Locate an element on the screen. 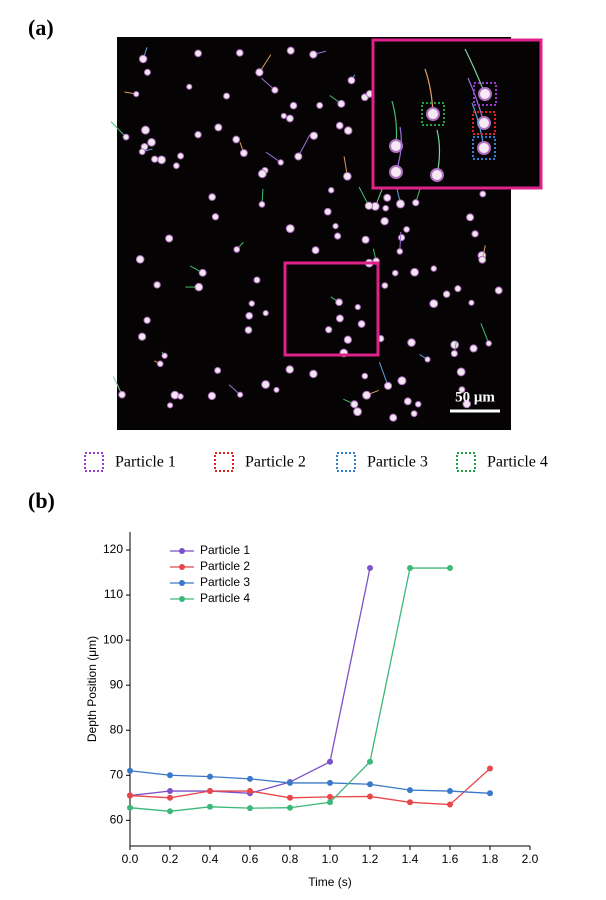 The width and height of the screenshot is (606, 900). legend-label: Particle 1 is located at coordinates (225, 550).